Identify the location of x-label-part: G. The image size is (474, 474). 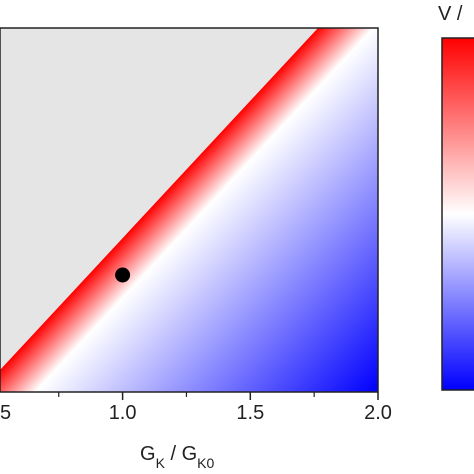
(148, 454).